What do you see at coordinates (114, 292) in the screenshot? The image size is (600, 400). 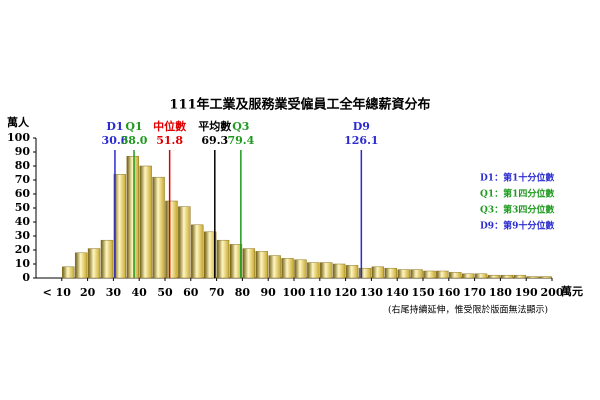 I see `x-tick-label: 30` at bounding box center [114, 292].